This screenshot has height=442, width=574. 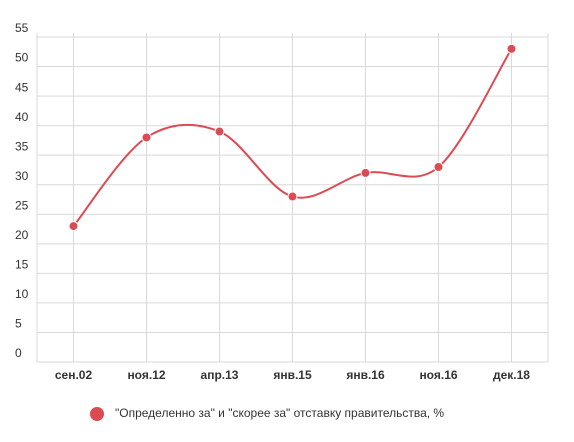 I want to click on x-tick-label: сен.02, so click(x=74, y=375).